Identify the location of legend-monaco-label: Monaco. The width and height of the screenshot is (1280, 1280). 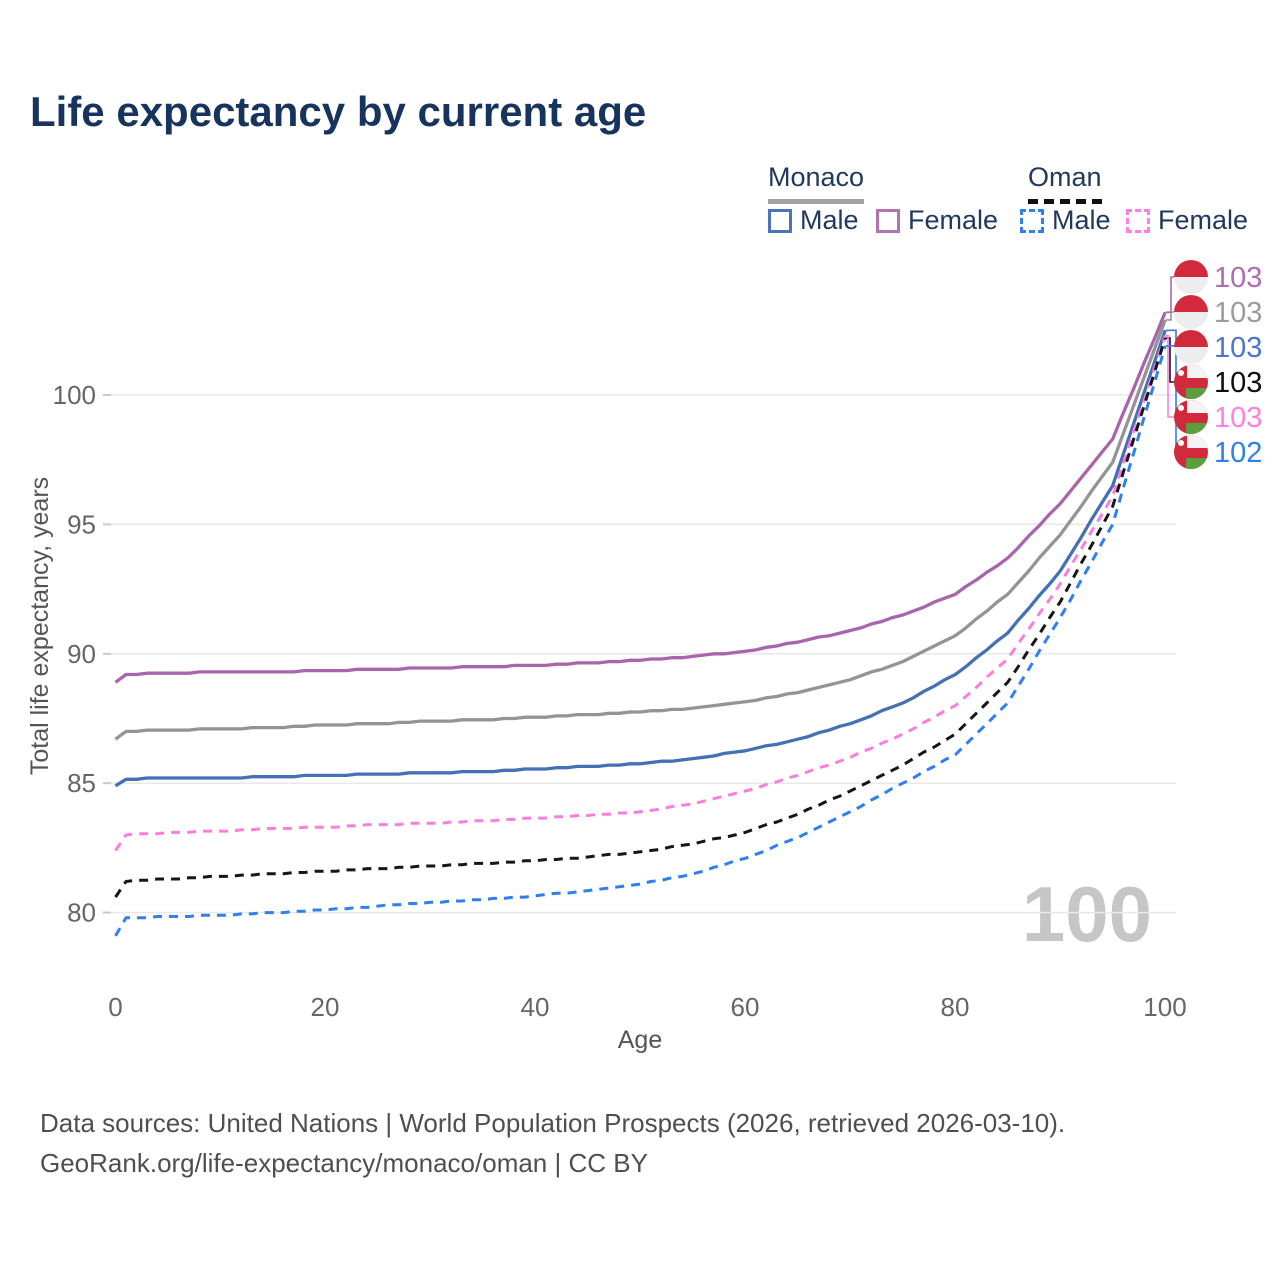
(816, 183).